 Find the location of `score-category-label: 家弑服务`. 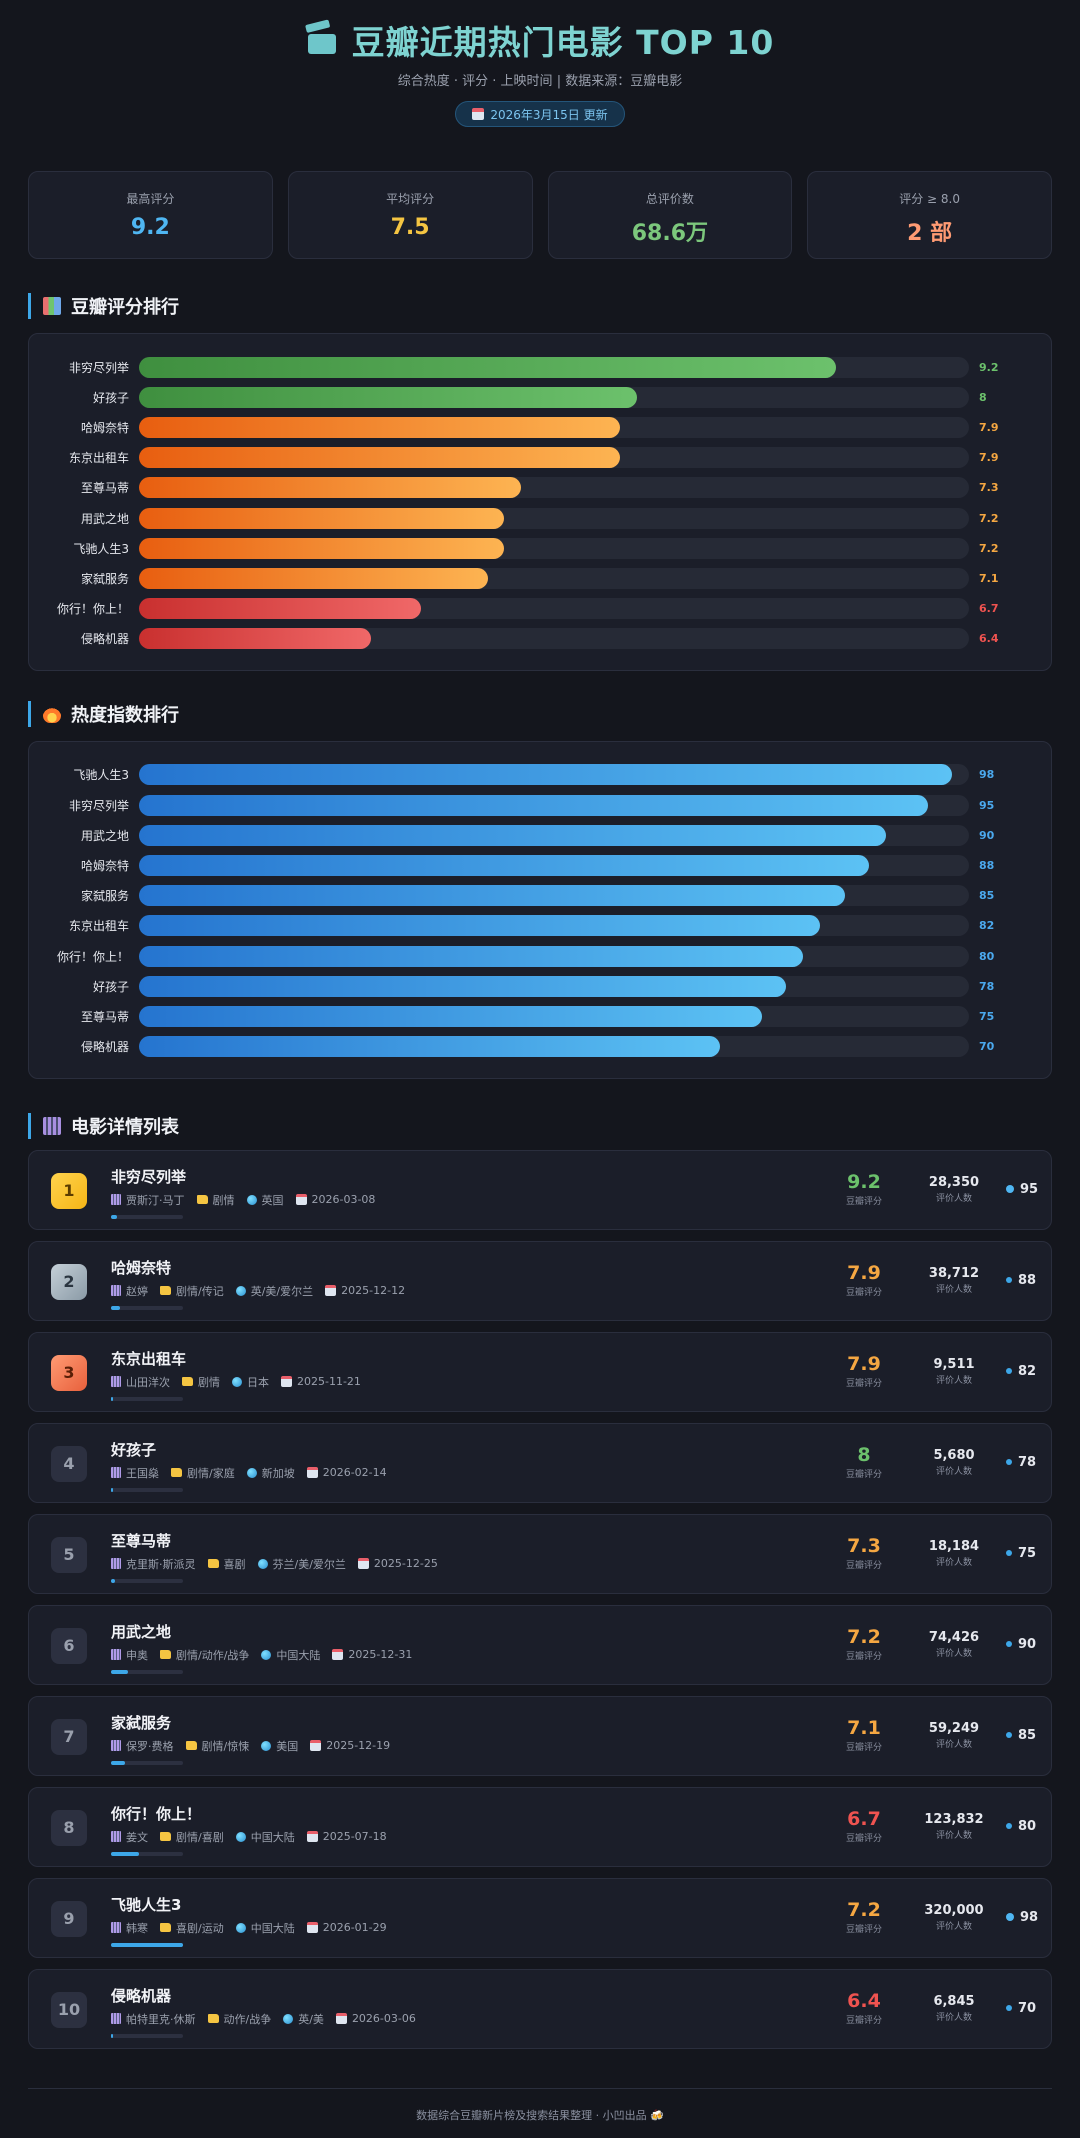

score-category-label: 家弑服务 is located at coordinates (104, 578).